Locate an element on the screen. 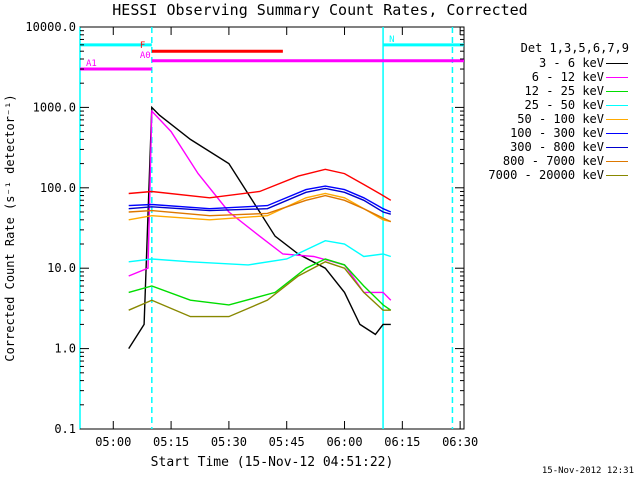 Image resolution: width=640 pixels, height=480 pixels. y-tick-label-3: 100.0 is located at coordinates (58, 188).